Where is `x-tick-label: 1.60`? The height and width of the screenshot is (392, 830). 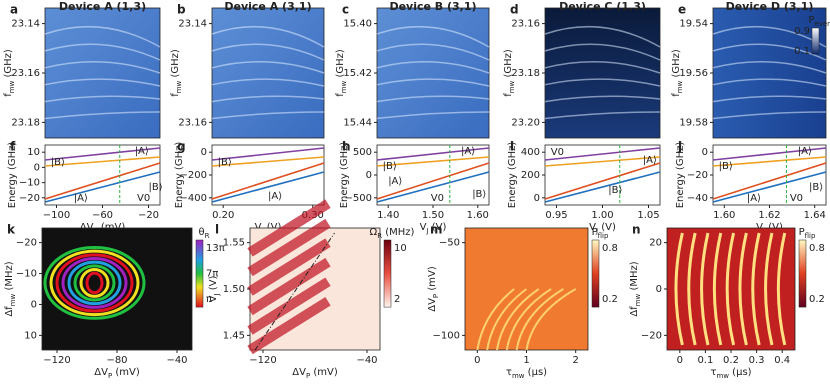
x-tick-label: 1.60 is located at coordinates (724, 215).